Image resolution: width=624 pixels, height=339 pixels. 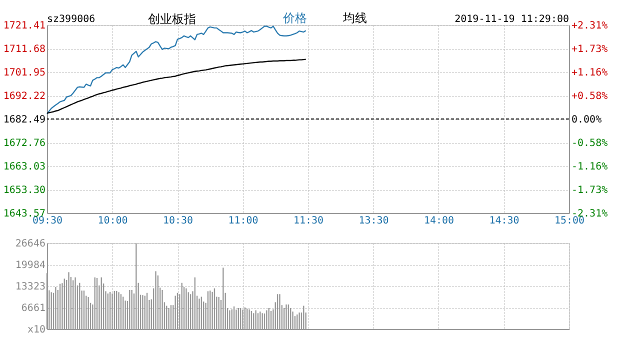 What do you see at coordinates (24, 26) in the screenshot?
I see `y-tick-label: 1721.41` at bounding box center [24, 26].